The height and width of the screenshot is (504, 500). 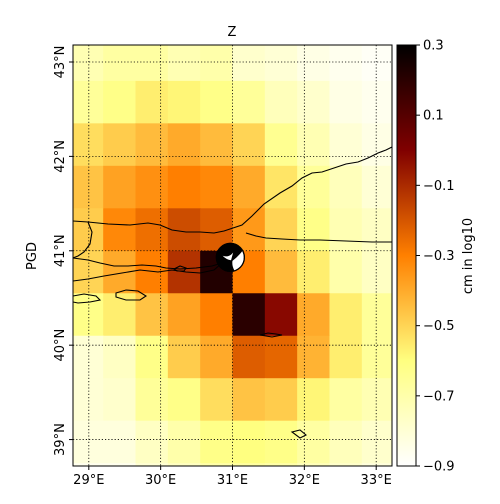 I want to click on black-sea-coast, so click(x=312, y=187).